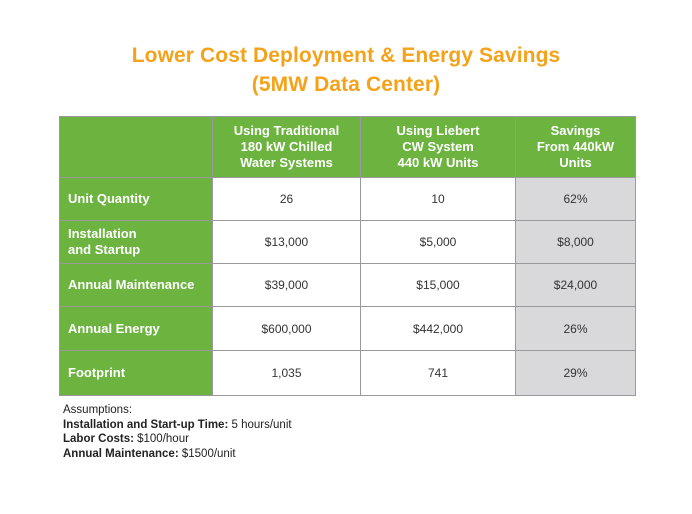  What do you see at coordinates (438, 328) in the screenshot?
I see `cell-liebert: $442,000` at bounding box center [438, 328].